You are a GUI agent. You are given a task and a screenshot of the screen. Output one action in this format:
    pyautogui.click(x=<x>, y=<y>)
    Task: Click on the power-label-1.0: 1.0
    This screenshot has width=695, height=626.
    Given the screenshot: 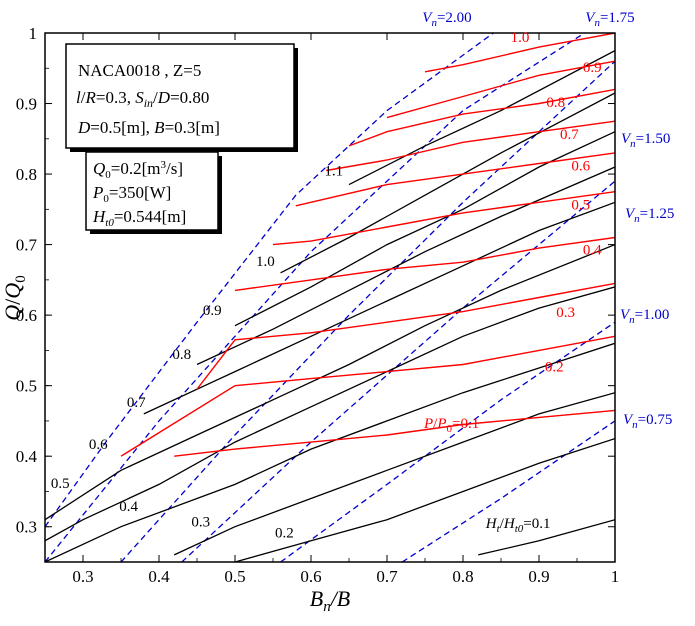 What is the action you would take?
    pyautogui.click(x=520, y=38)
    